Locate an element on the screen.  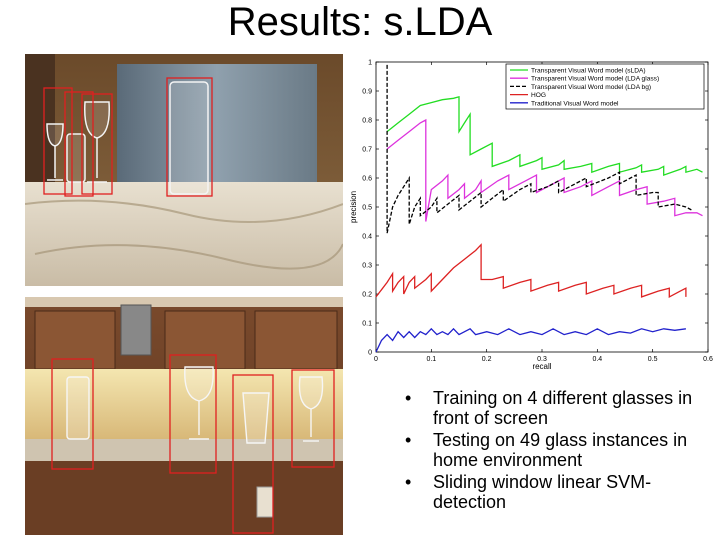
legend-label: HOG is located at coordinates (538, 95).